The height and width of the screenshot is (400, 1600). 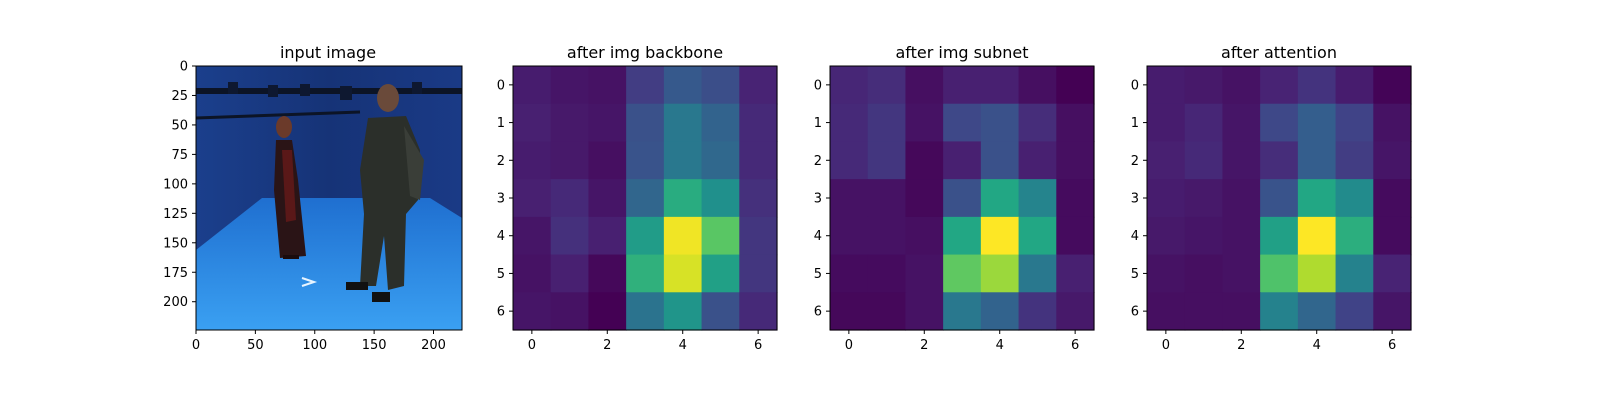 What do you see at coordinates (290, 187) in the screenshot?
I see `person-left` at bounding box center [290, 187].